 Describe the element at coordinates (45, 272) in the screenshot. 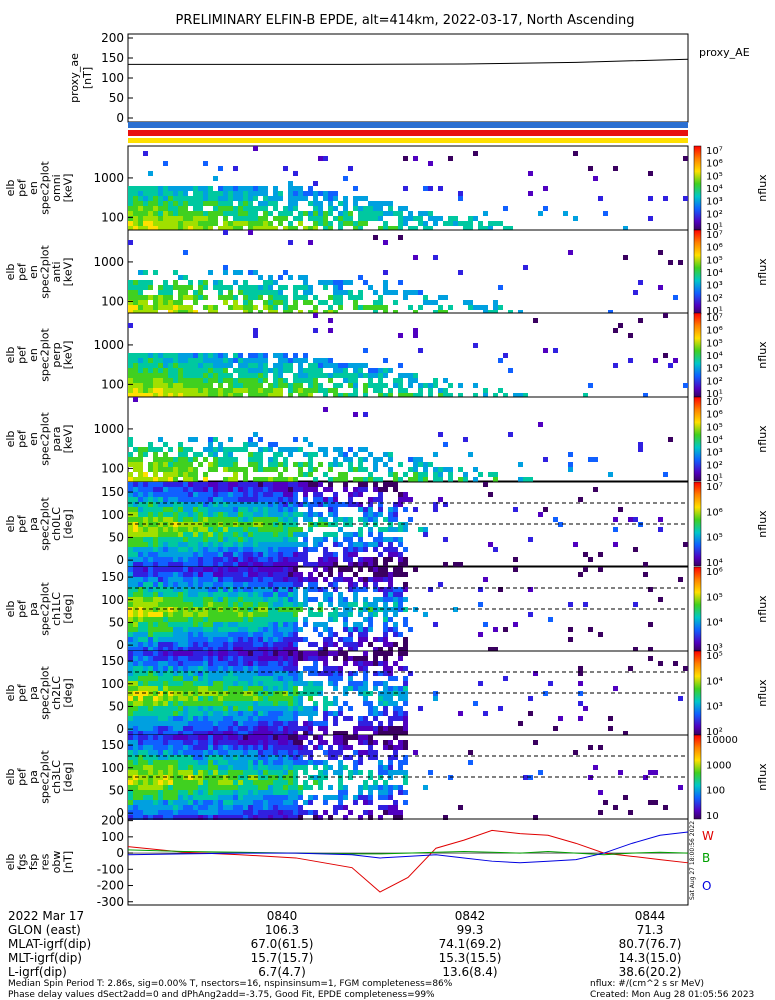

I see `spec-ylabel: spec2plot` at that location.